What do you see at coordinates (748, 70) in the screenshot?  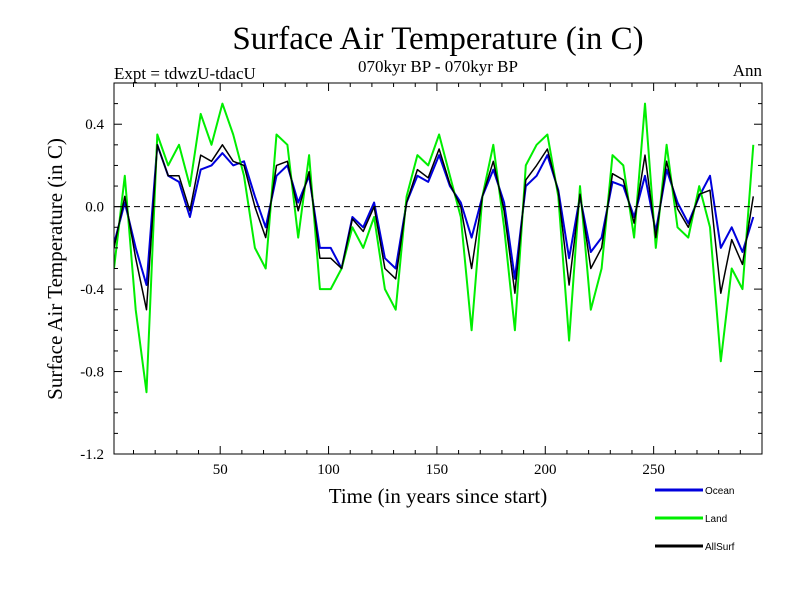 I see `season-label: Ann` at bounding box center [748, 70].